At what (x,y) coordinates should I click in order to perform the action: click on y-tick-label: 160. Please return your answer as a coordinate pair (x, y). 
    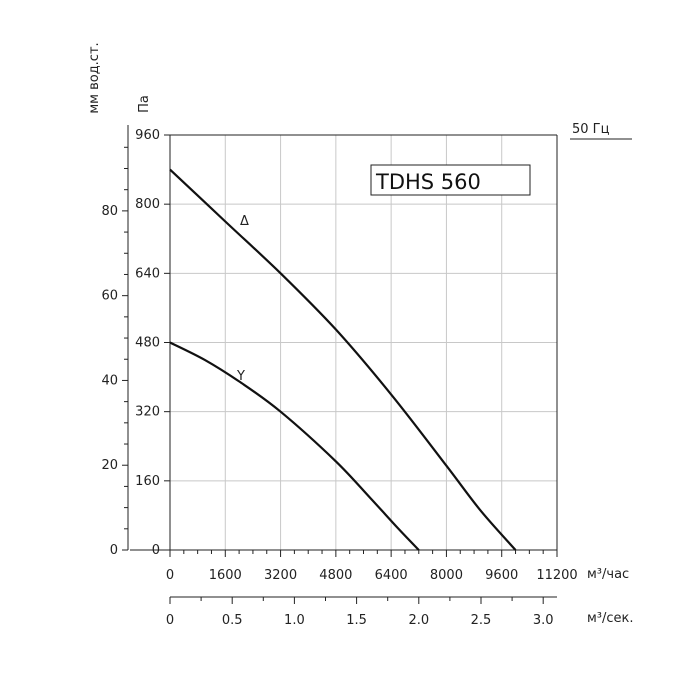
    Looking at the image, I should click on (147, 481).